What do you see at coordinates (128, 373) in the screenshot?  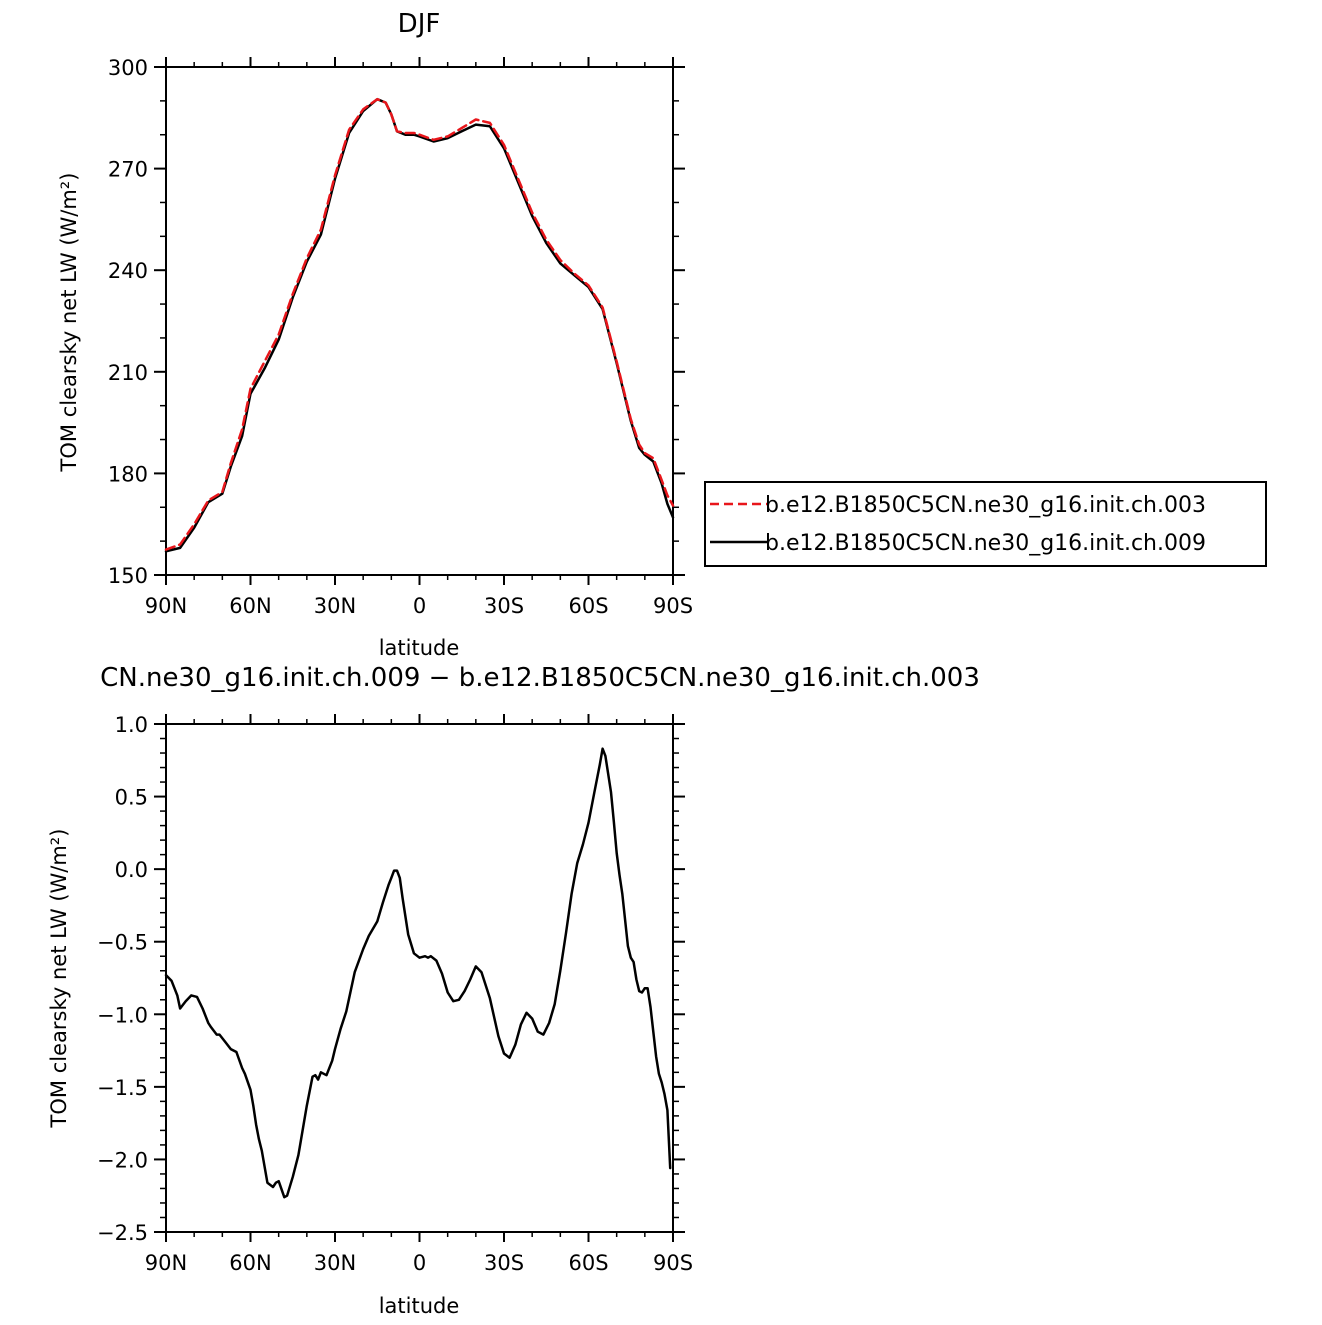 I see `top-y-tick-label: 210` at bounding box center [128, 373].